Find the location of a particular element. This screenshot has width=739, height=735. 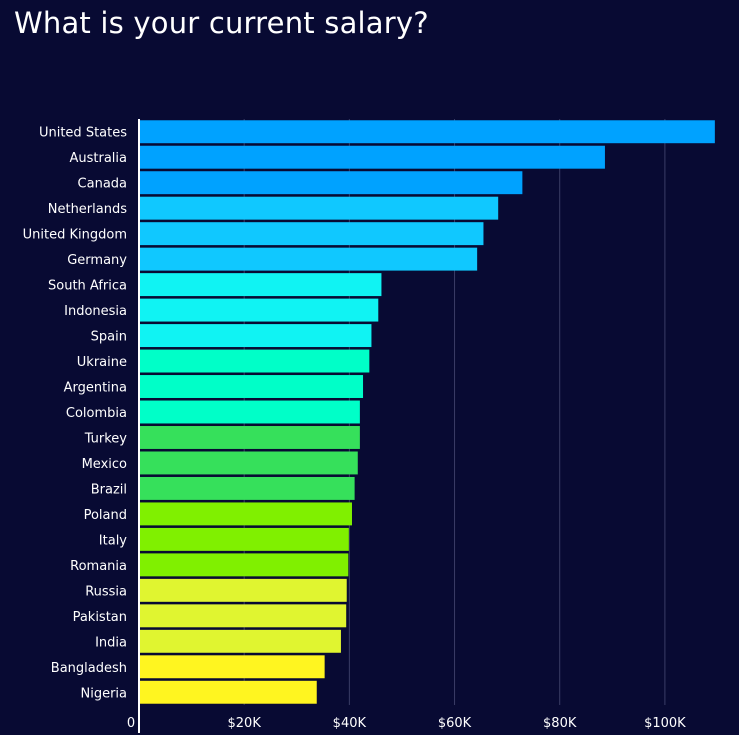

x-tick-label: $80K is located at coordinates (560, 723).